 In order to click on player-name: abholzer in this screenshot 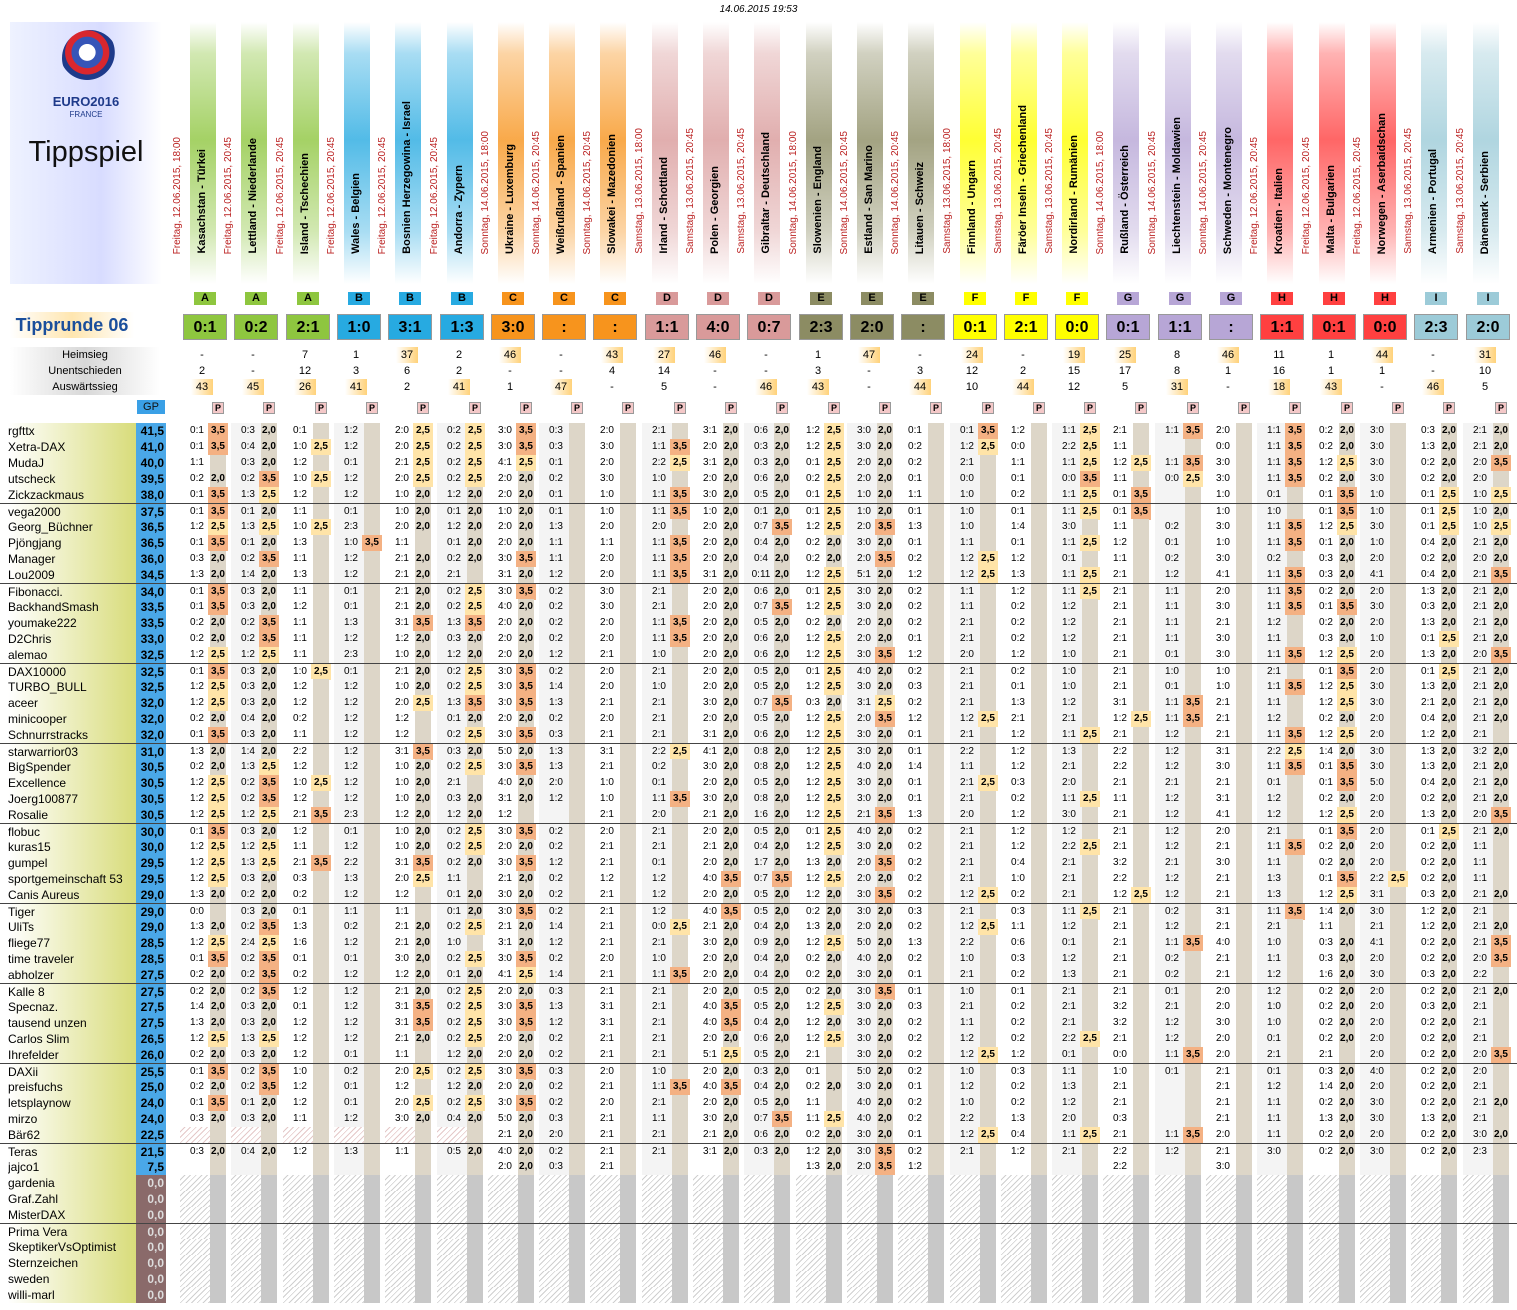, I will do `click(72, 975)`.